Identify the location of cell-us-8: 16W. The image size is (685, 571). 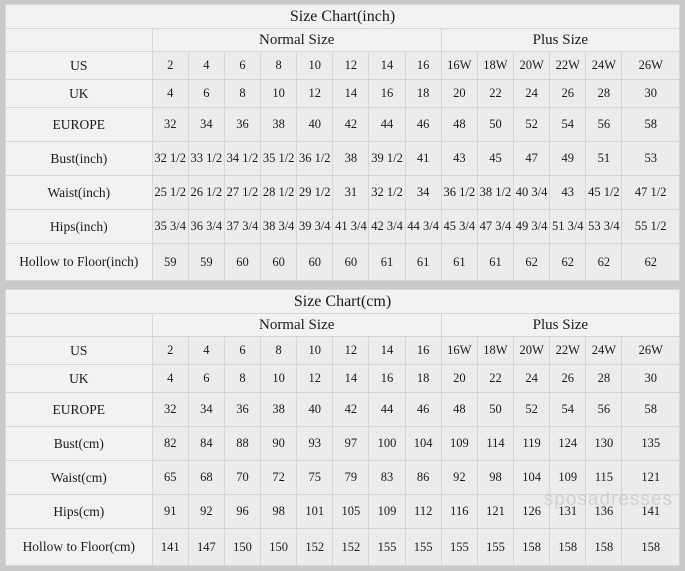
(459, 350).